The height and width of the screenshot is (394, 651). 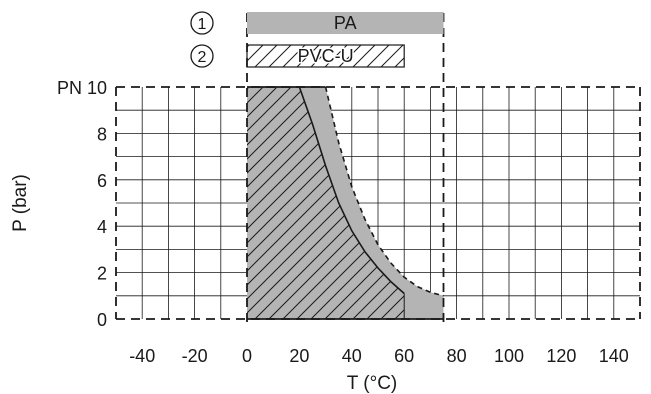 I want to click on y-top-label: PN 10, so click(x=82, y=88).